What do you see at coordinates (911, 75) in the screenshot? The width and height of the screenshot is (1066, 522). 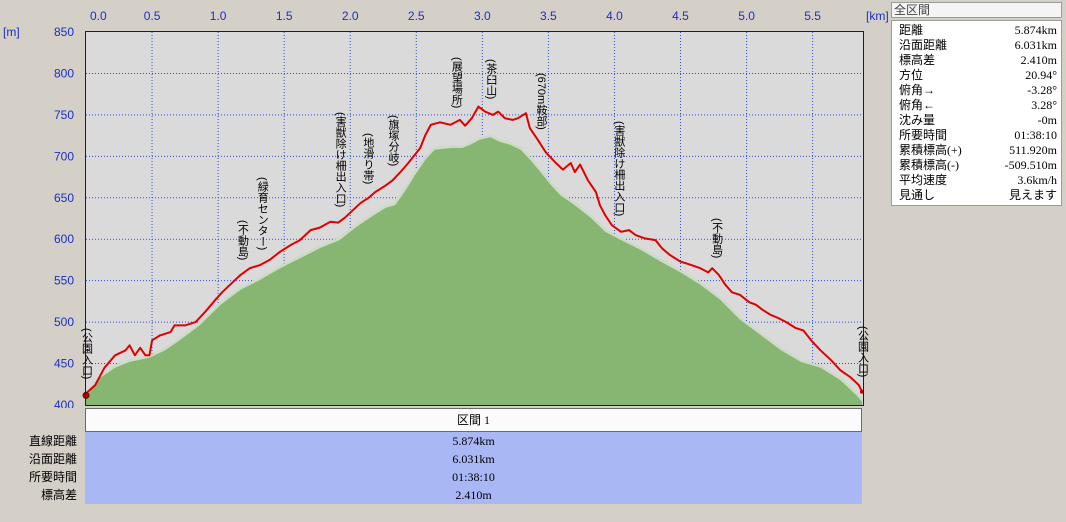 I see `summary-row-label: 方位` at bounding box center [911, 75].